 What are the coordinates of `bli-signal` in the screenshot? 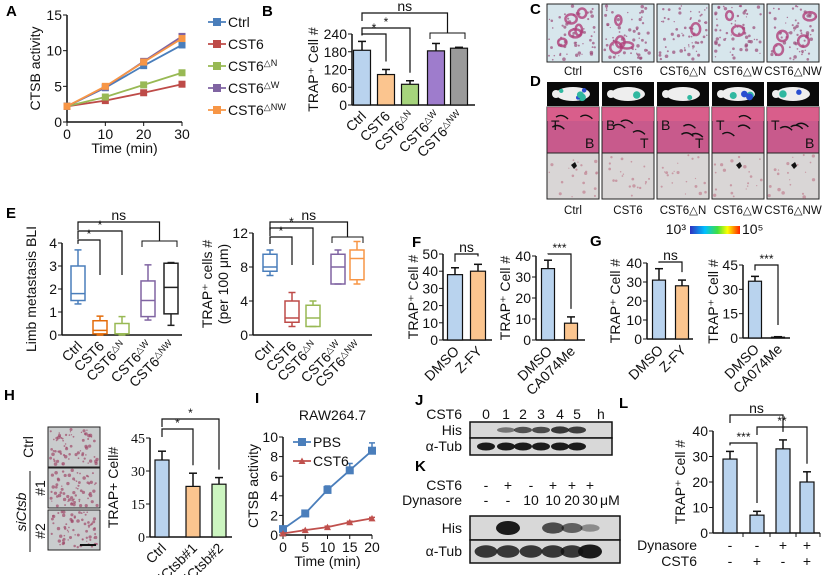 It's located at (783, 94).